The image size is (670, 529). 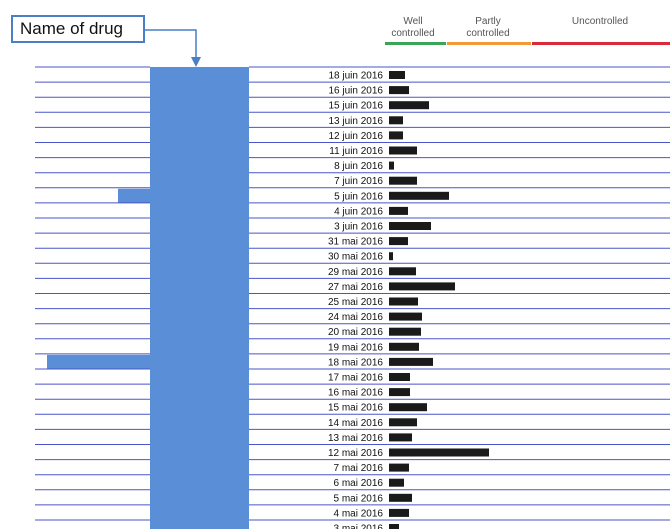 I want to click on legend-partly-line1: Partly, so click(x=488, y=21).